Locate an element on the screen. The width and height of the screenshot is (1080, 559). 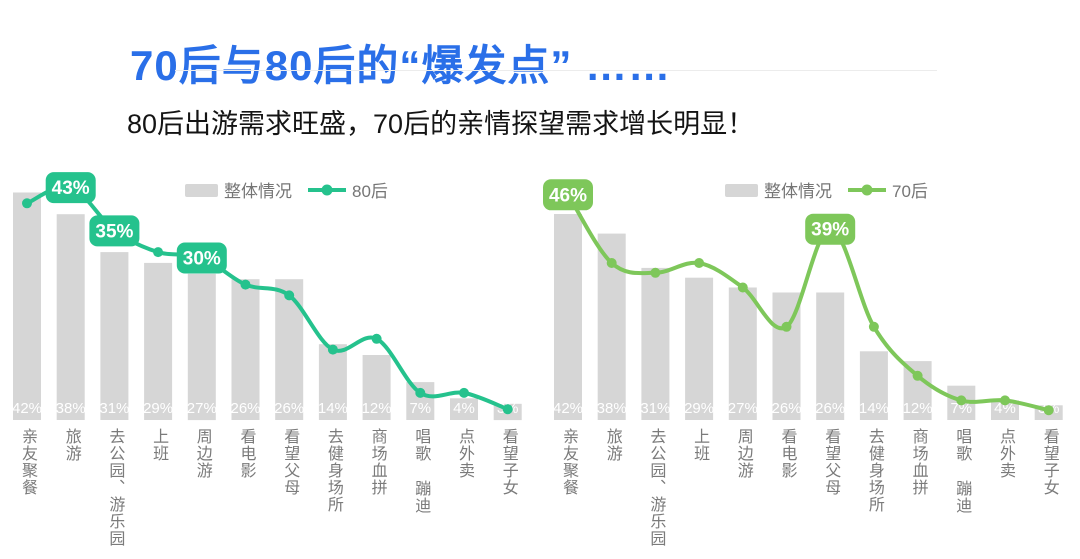
callout-label-text: 43% is located at coordinates (71, 188).